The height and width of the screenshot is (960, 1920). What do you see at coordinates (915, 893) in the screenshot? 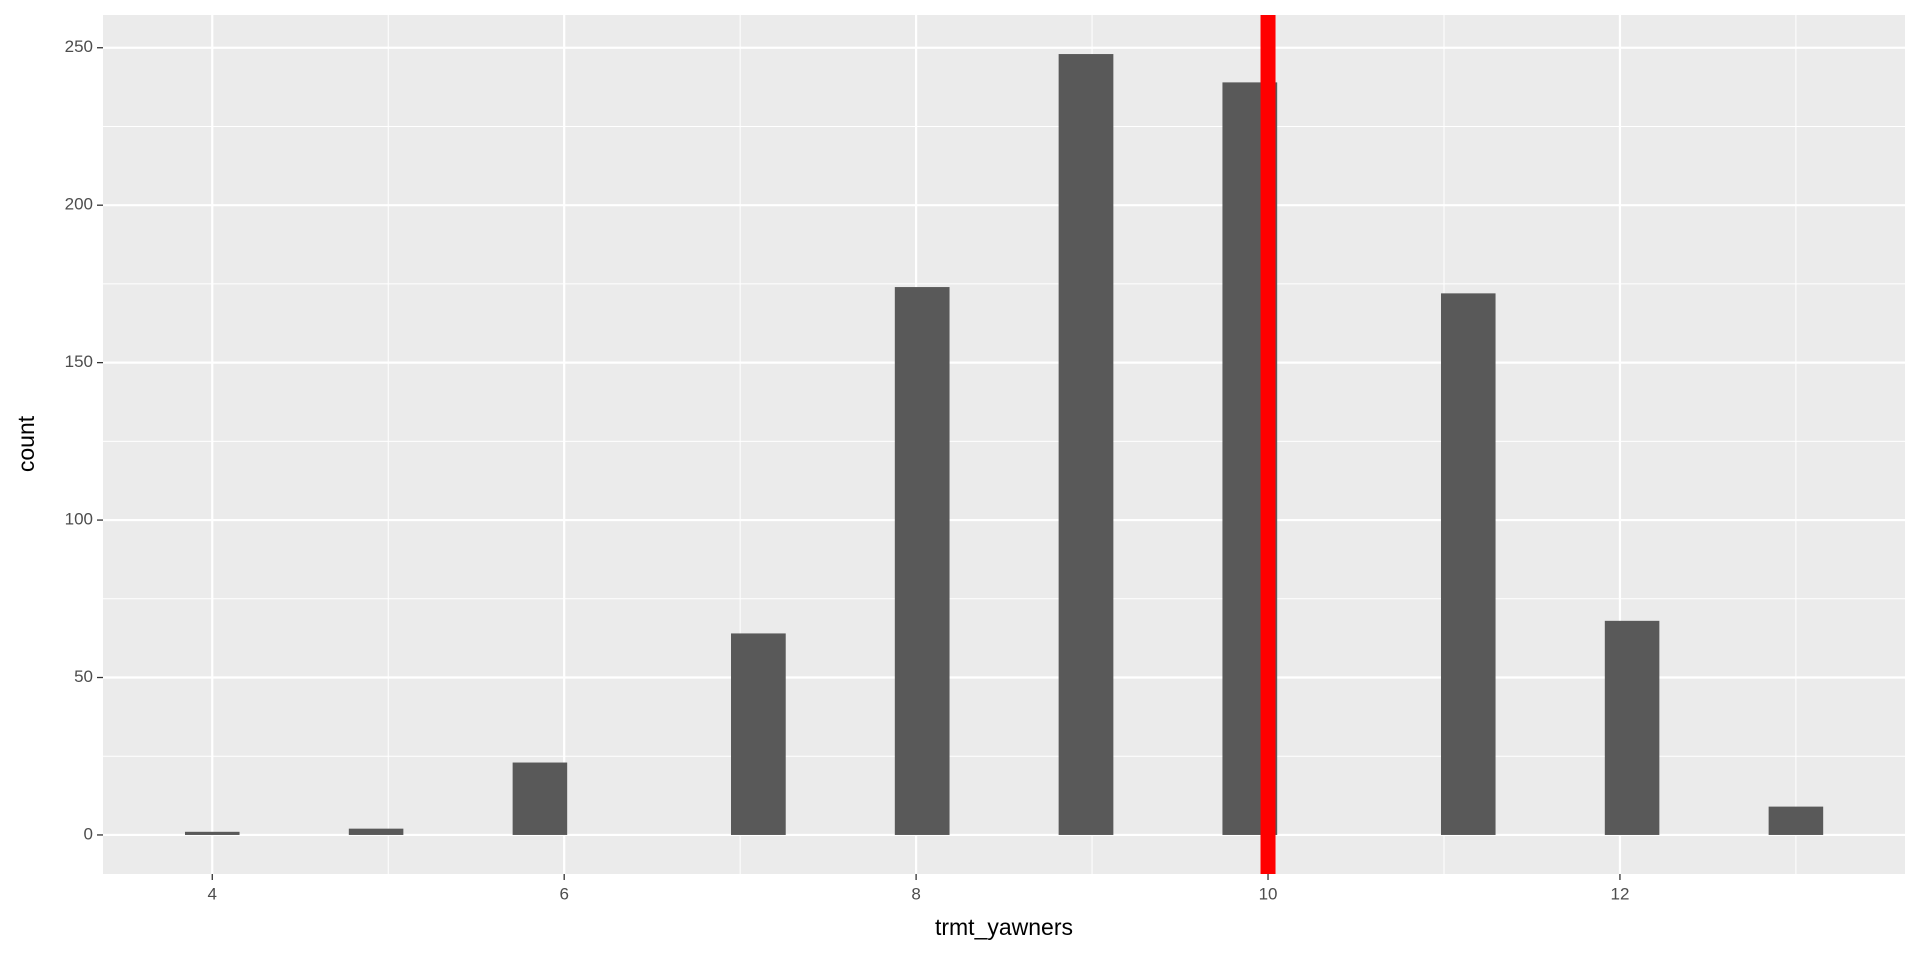
I see `x-tick-label: 8` at bounding box center [915, 893].